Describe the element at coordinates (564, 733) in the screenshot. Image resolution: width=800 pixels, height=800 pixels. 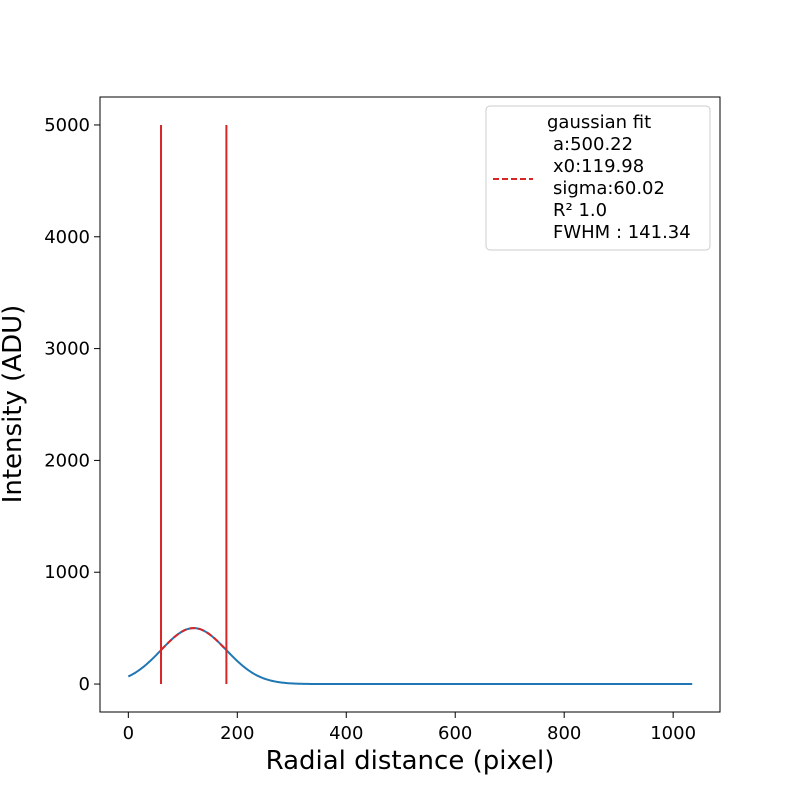
I see `x-tick-label: 800` at that location.